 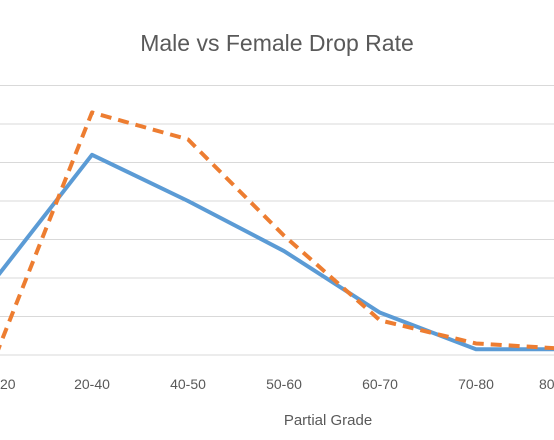 I want to click on x-tick-labels: 20 20-40 40-50 50-60 60-70 70-80 80, so click(x=277, y=384).